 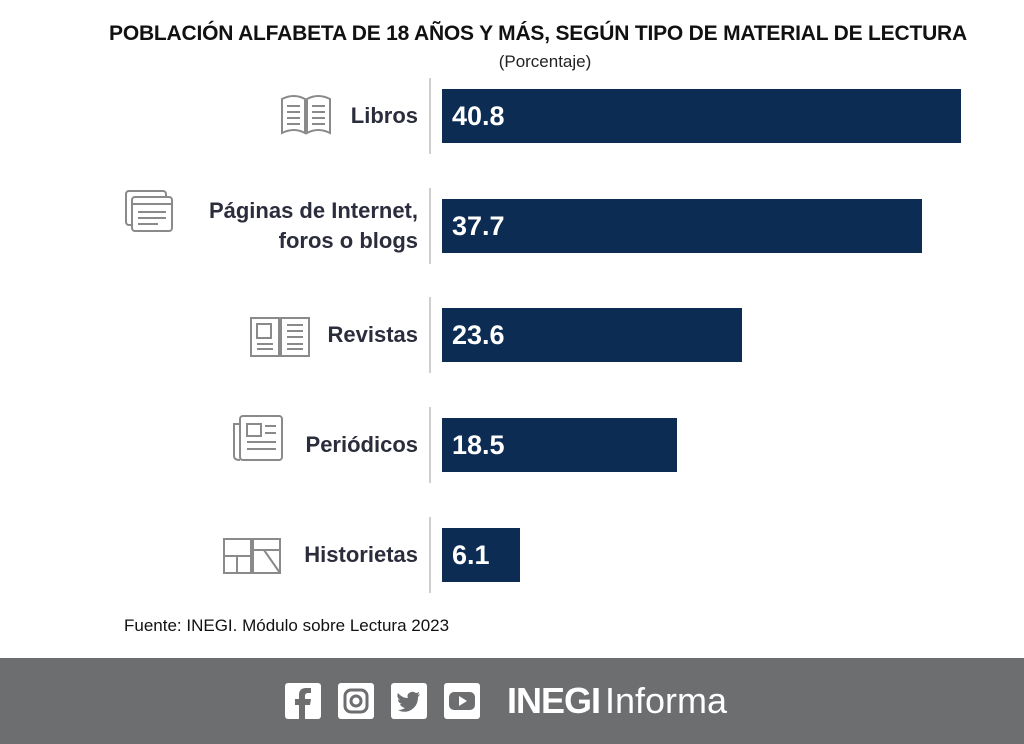 I want to click on chart-subtitle: (Porcentaje), so click(x=545, y=61).